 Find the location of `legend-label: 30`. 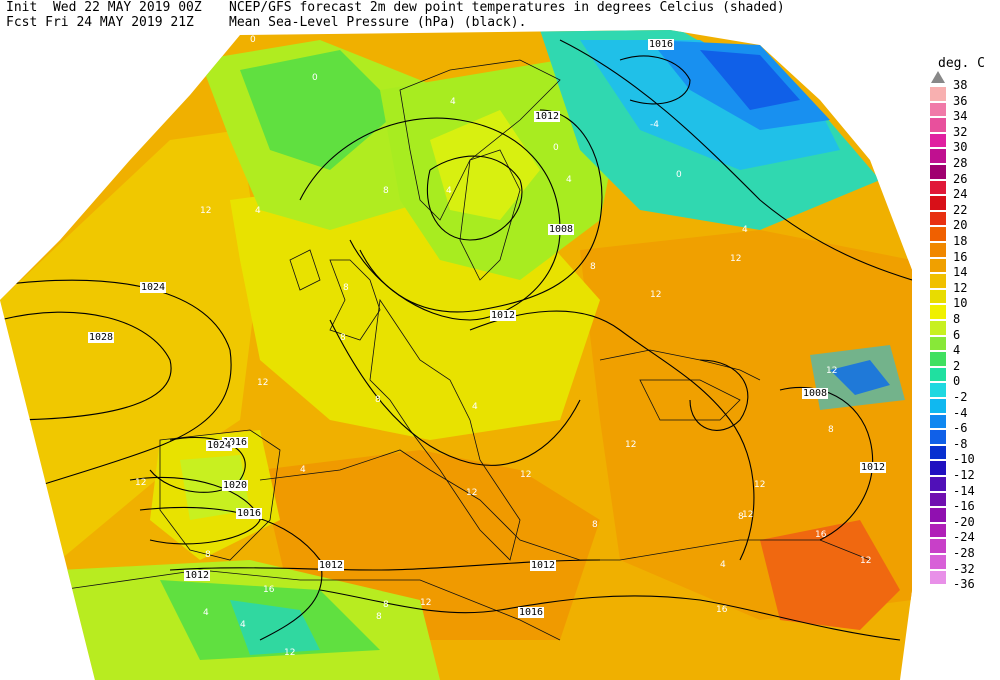

legend-label: 30 is located at coordinates (960, 147).